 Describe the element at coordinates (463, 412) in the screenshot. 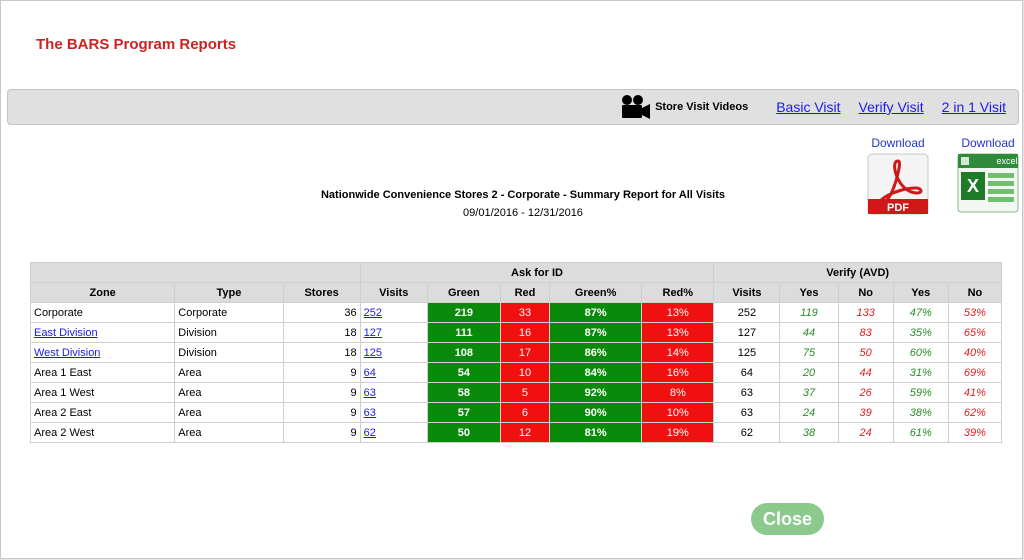

I see `green-cell: 57` at that location.